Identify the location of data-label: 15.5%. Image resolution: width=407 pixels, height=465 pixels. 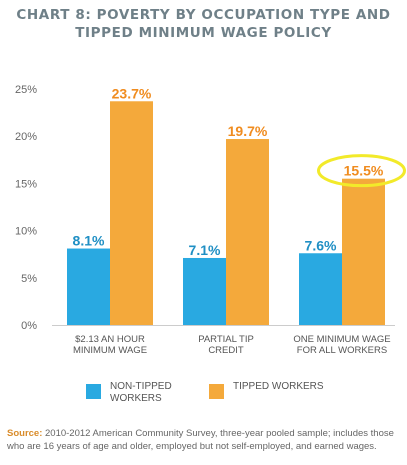
(364, 171).